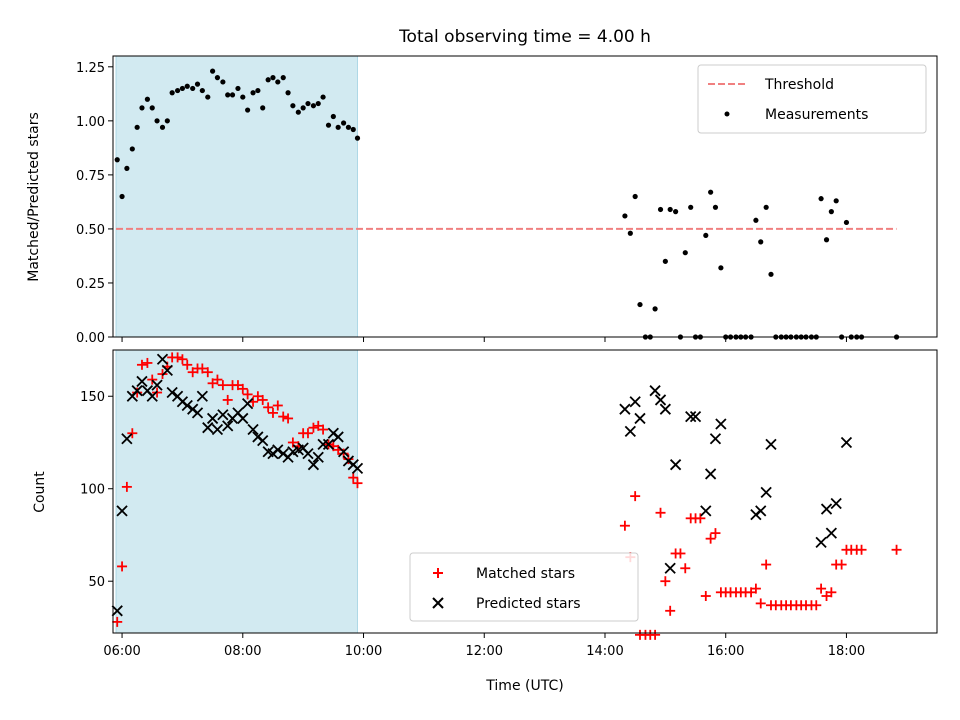 The image size is (960, 720). Describe the element at coordinates (524, 686) in the screenshot. I see `bottom-x-axis-label: Time (UTC)` at that location.